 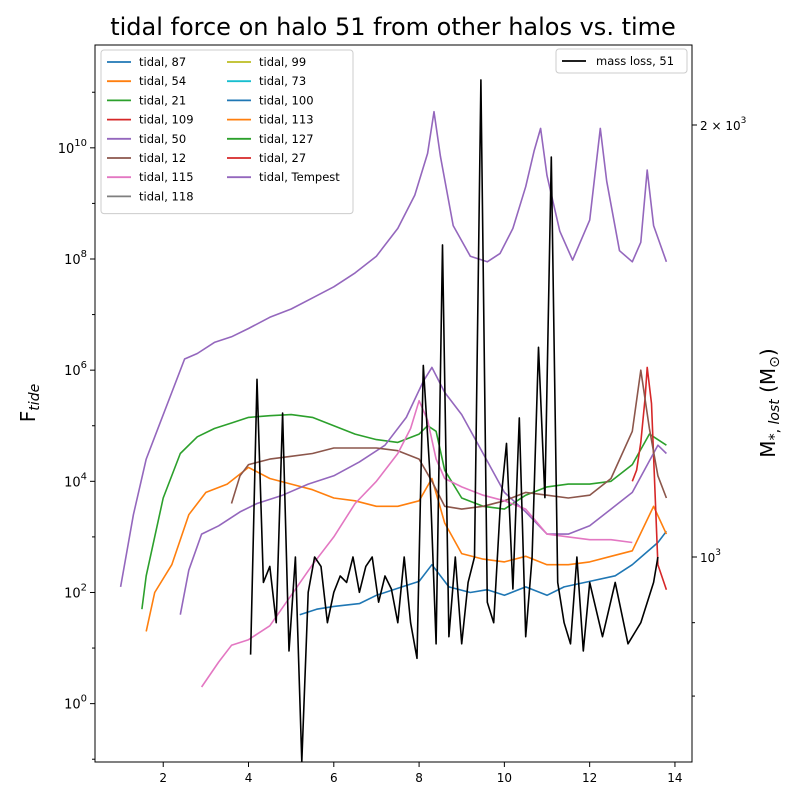 What do you see at coordinates (299, 177) in the screenshot?
I see `legend-label: tidal, Tempest` at bounding box center [299, 177].